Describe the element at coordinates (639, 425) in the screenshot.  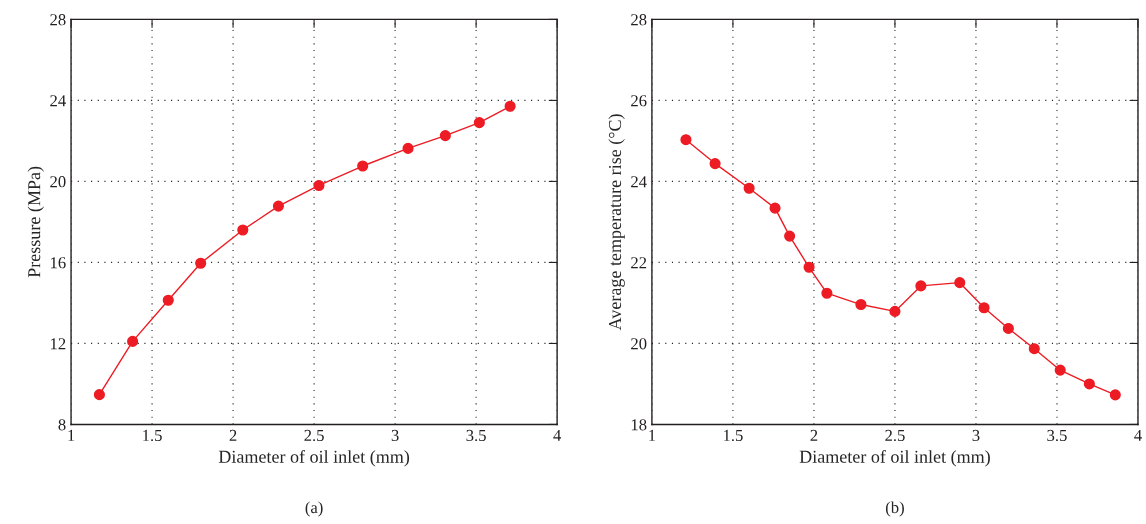
I see `y-tick-label: 18` at that location.